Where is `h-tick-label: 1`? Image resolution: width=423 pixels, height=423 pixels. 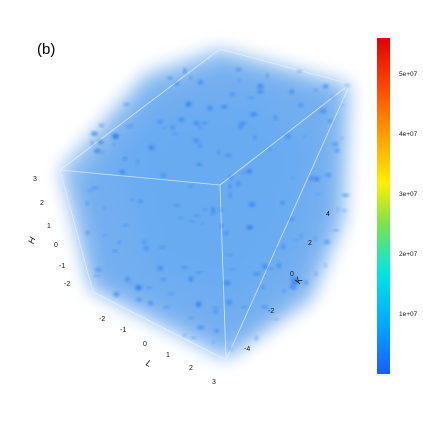 h-tick-label: 1 is located at coordinates (49, 226).